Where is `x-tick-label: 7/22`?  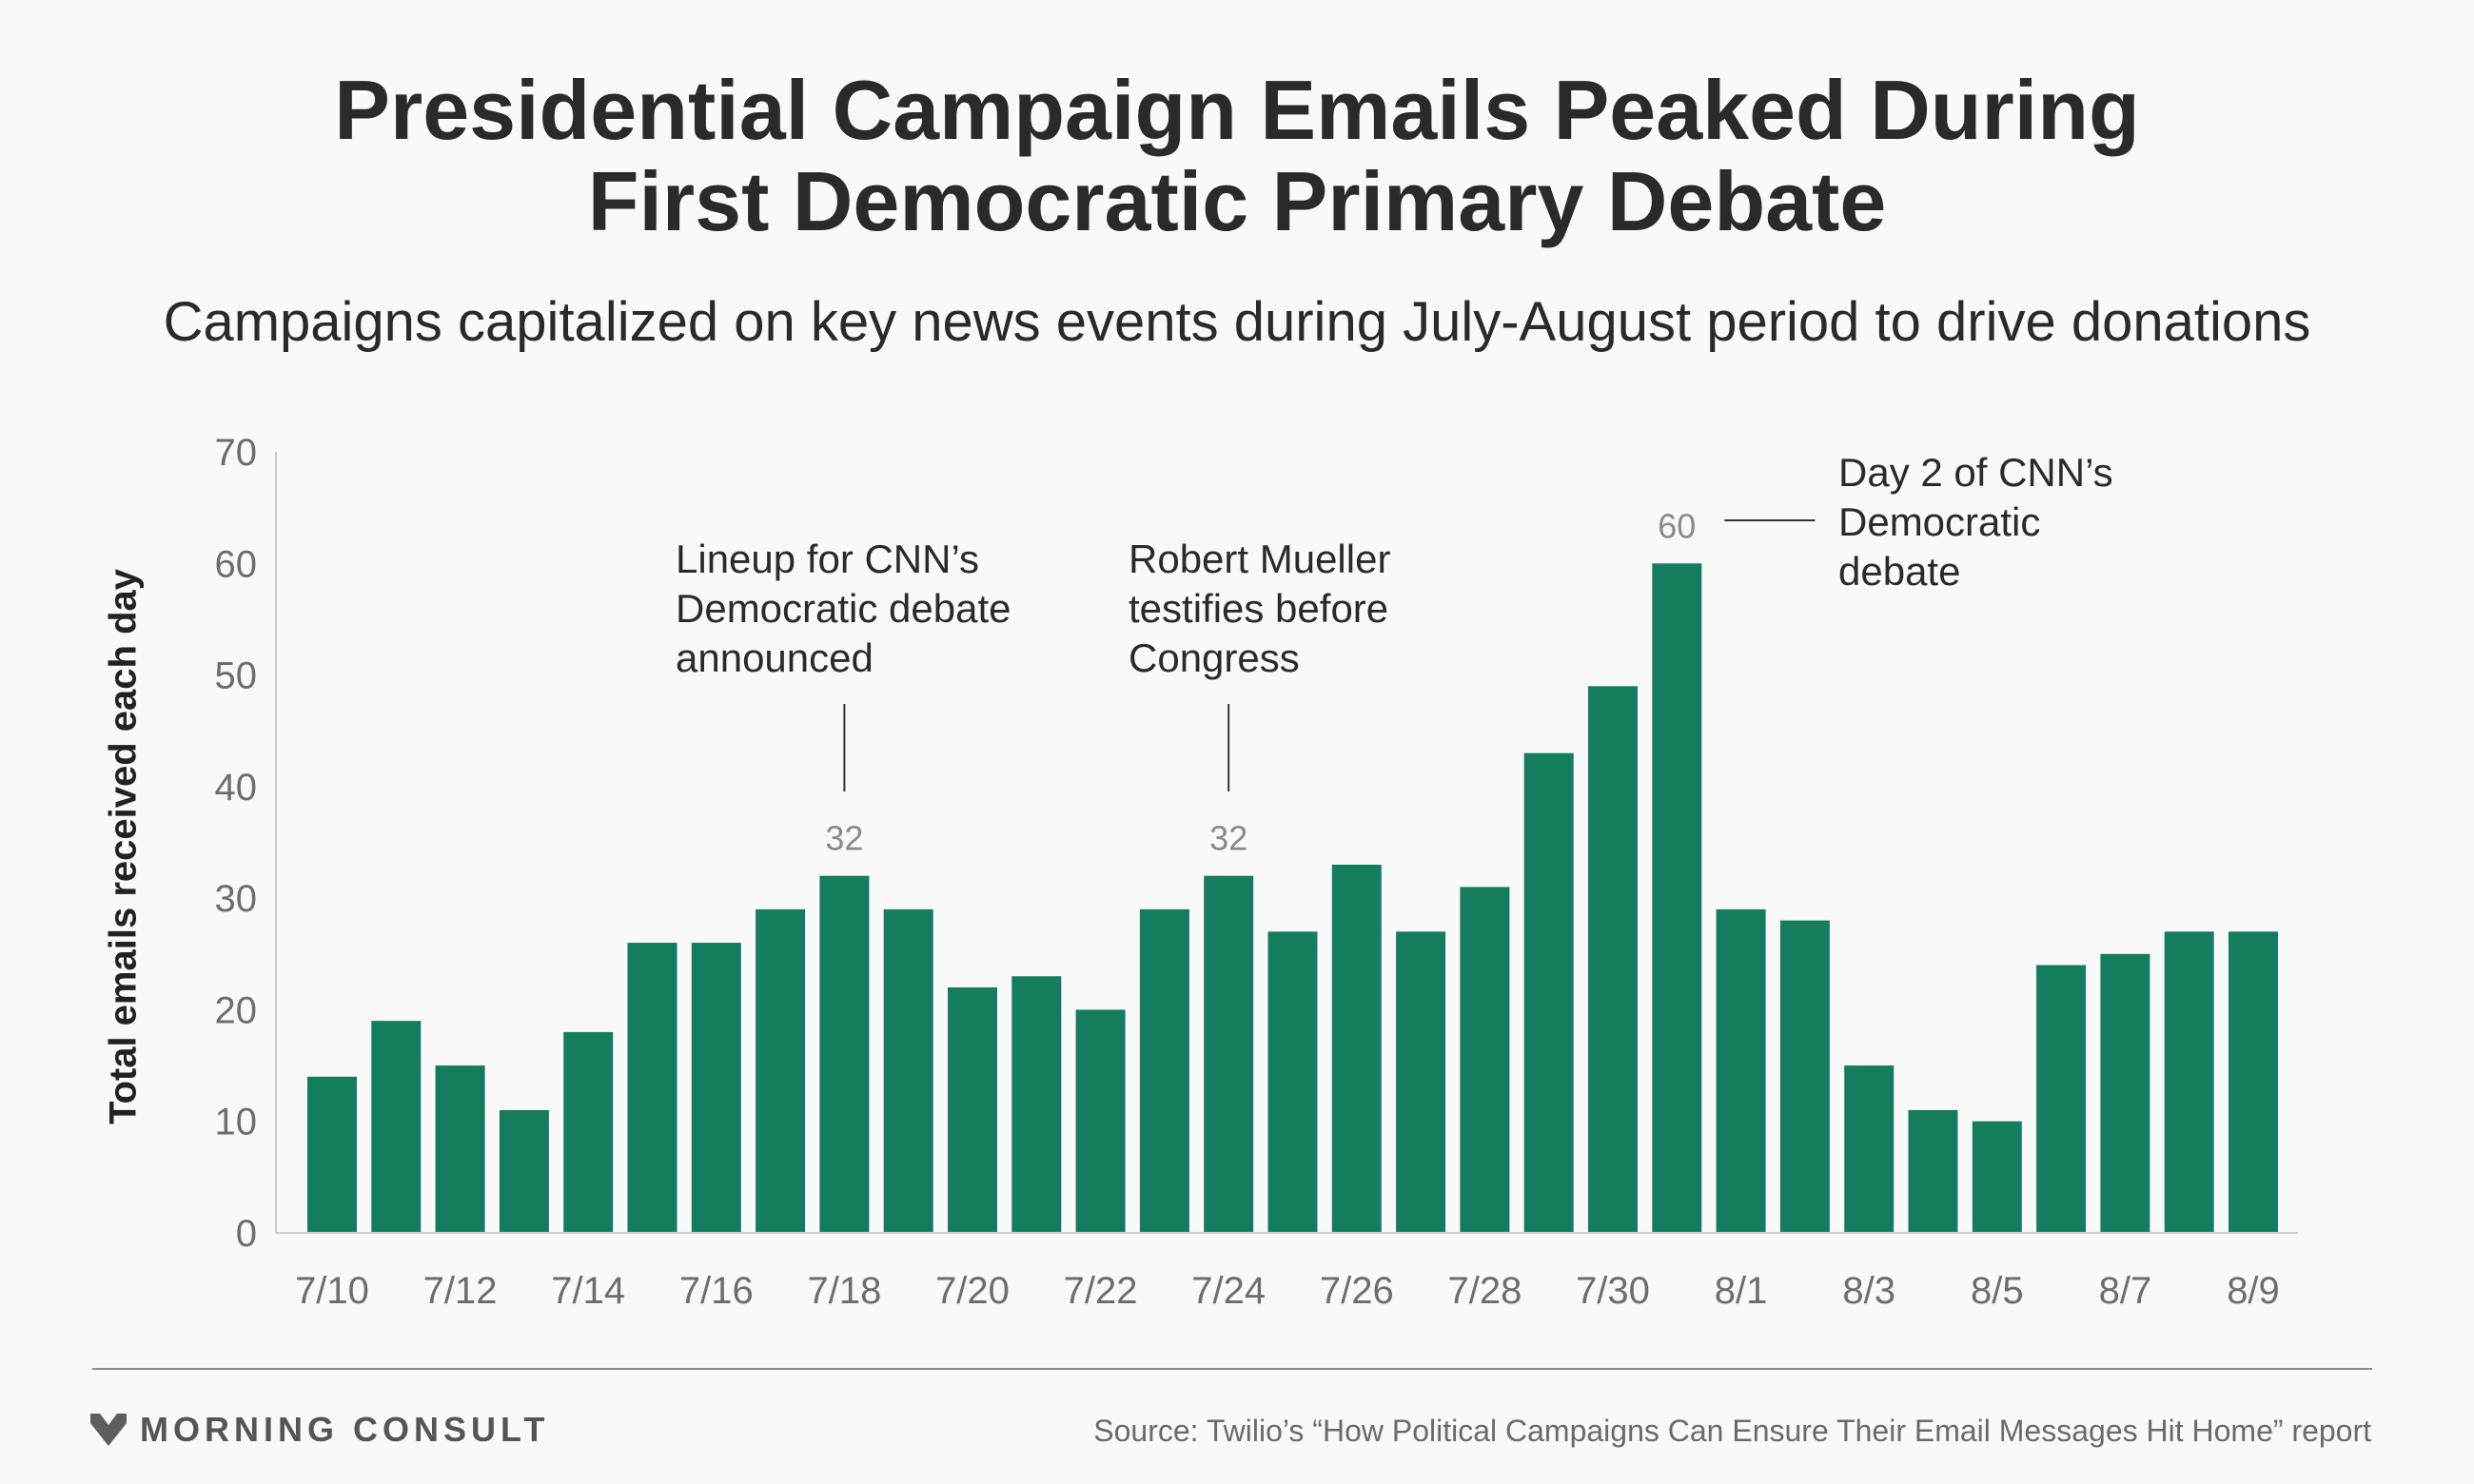
x-tick-label: 7/22 is located at coordinates (1101, 1291).